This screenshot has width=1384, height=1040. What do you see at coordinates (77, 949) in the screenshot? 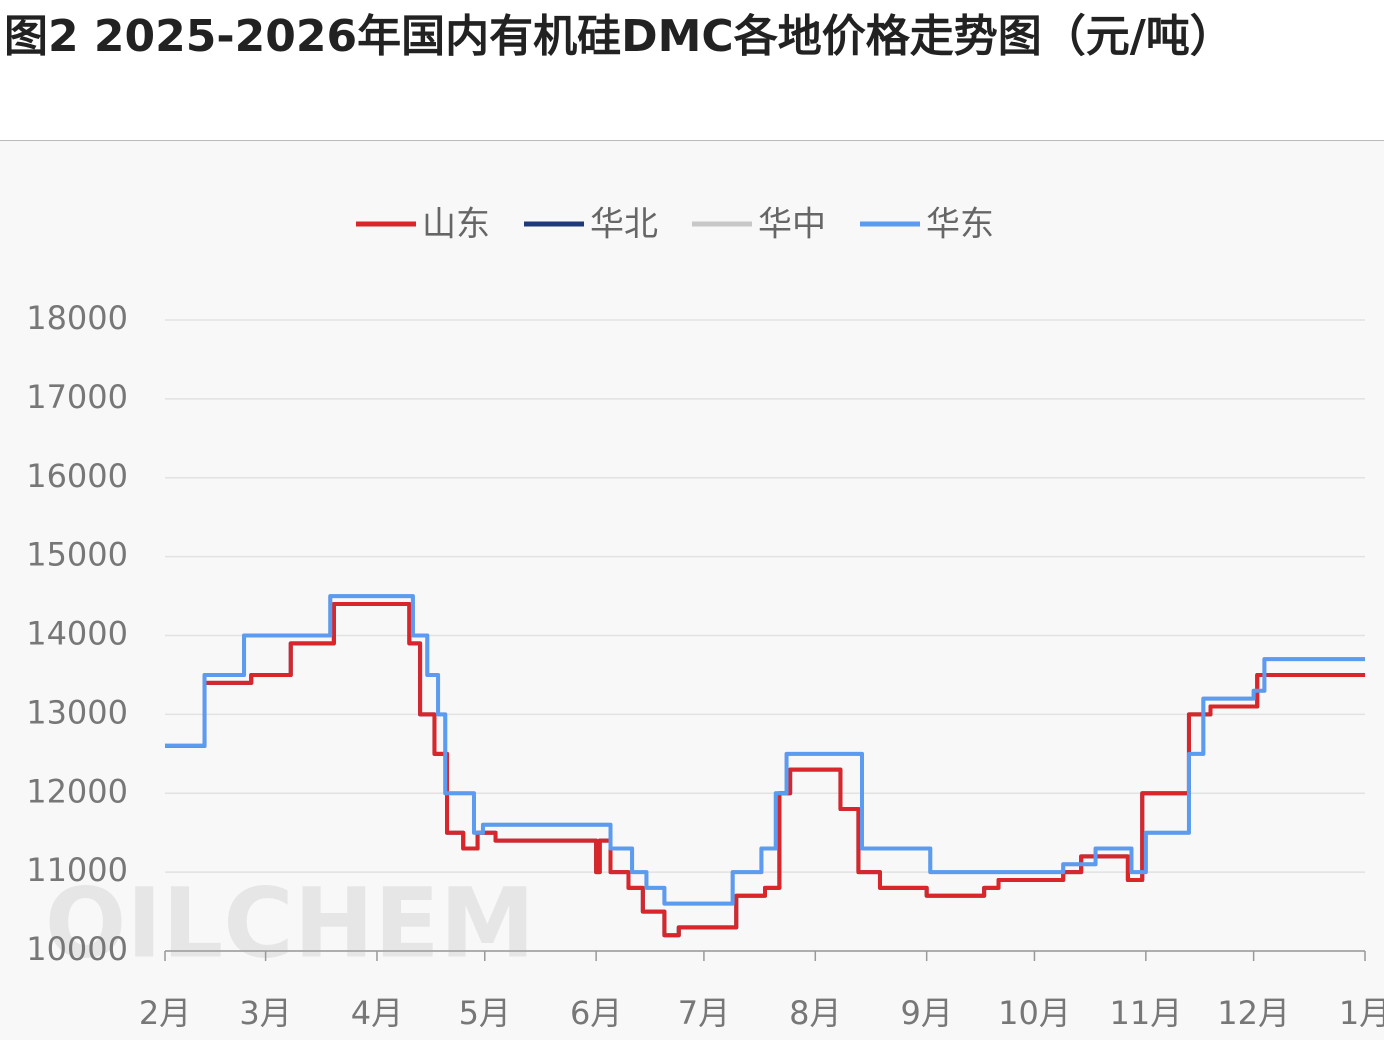
I see `y-tick-label: 10000` at bounding box center [77, 949].